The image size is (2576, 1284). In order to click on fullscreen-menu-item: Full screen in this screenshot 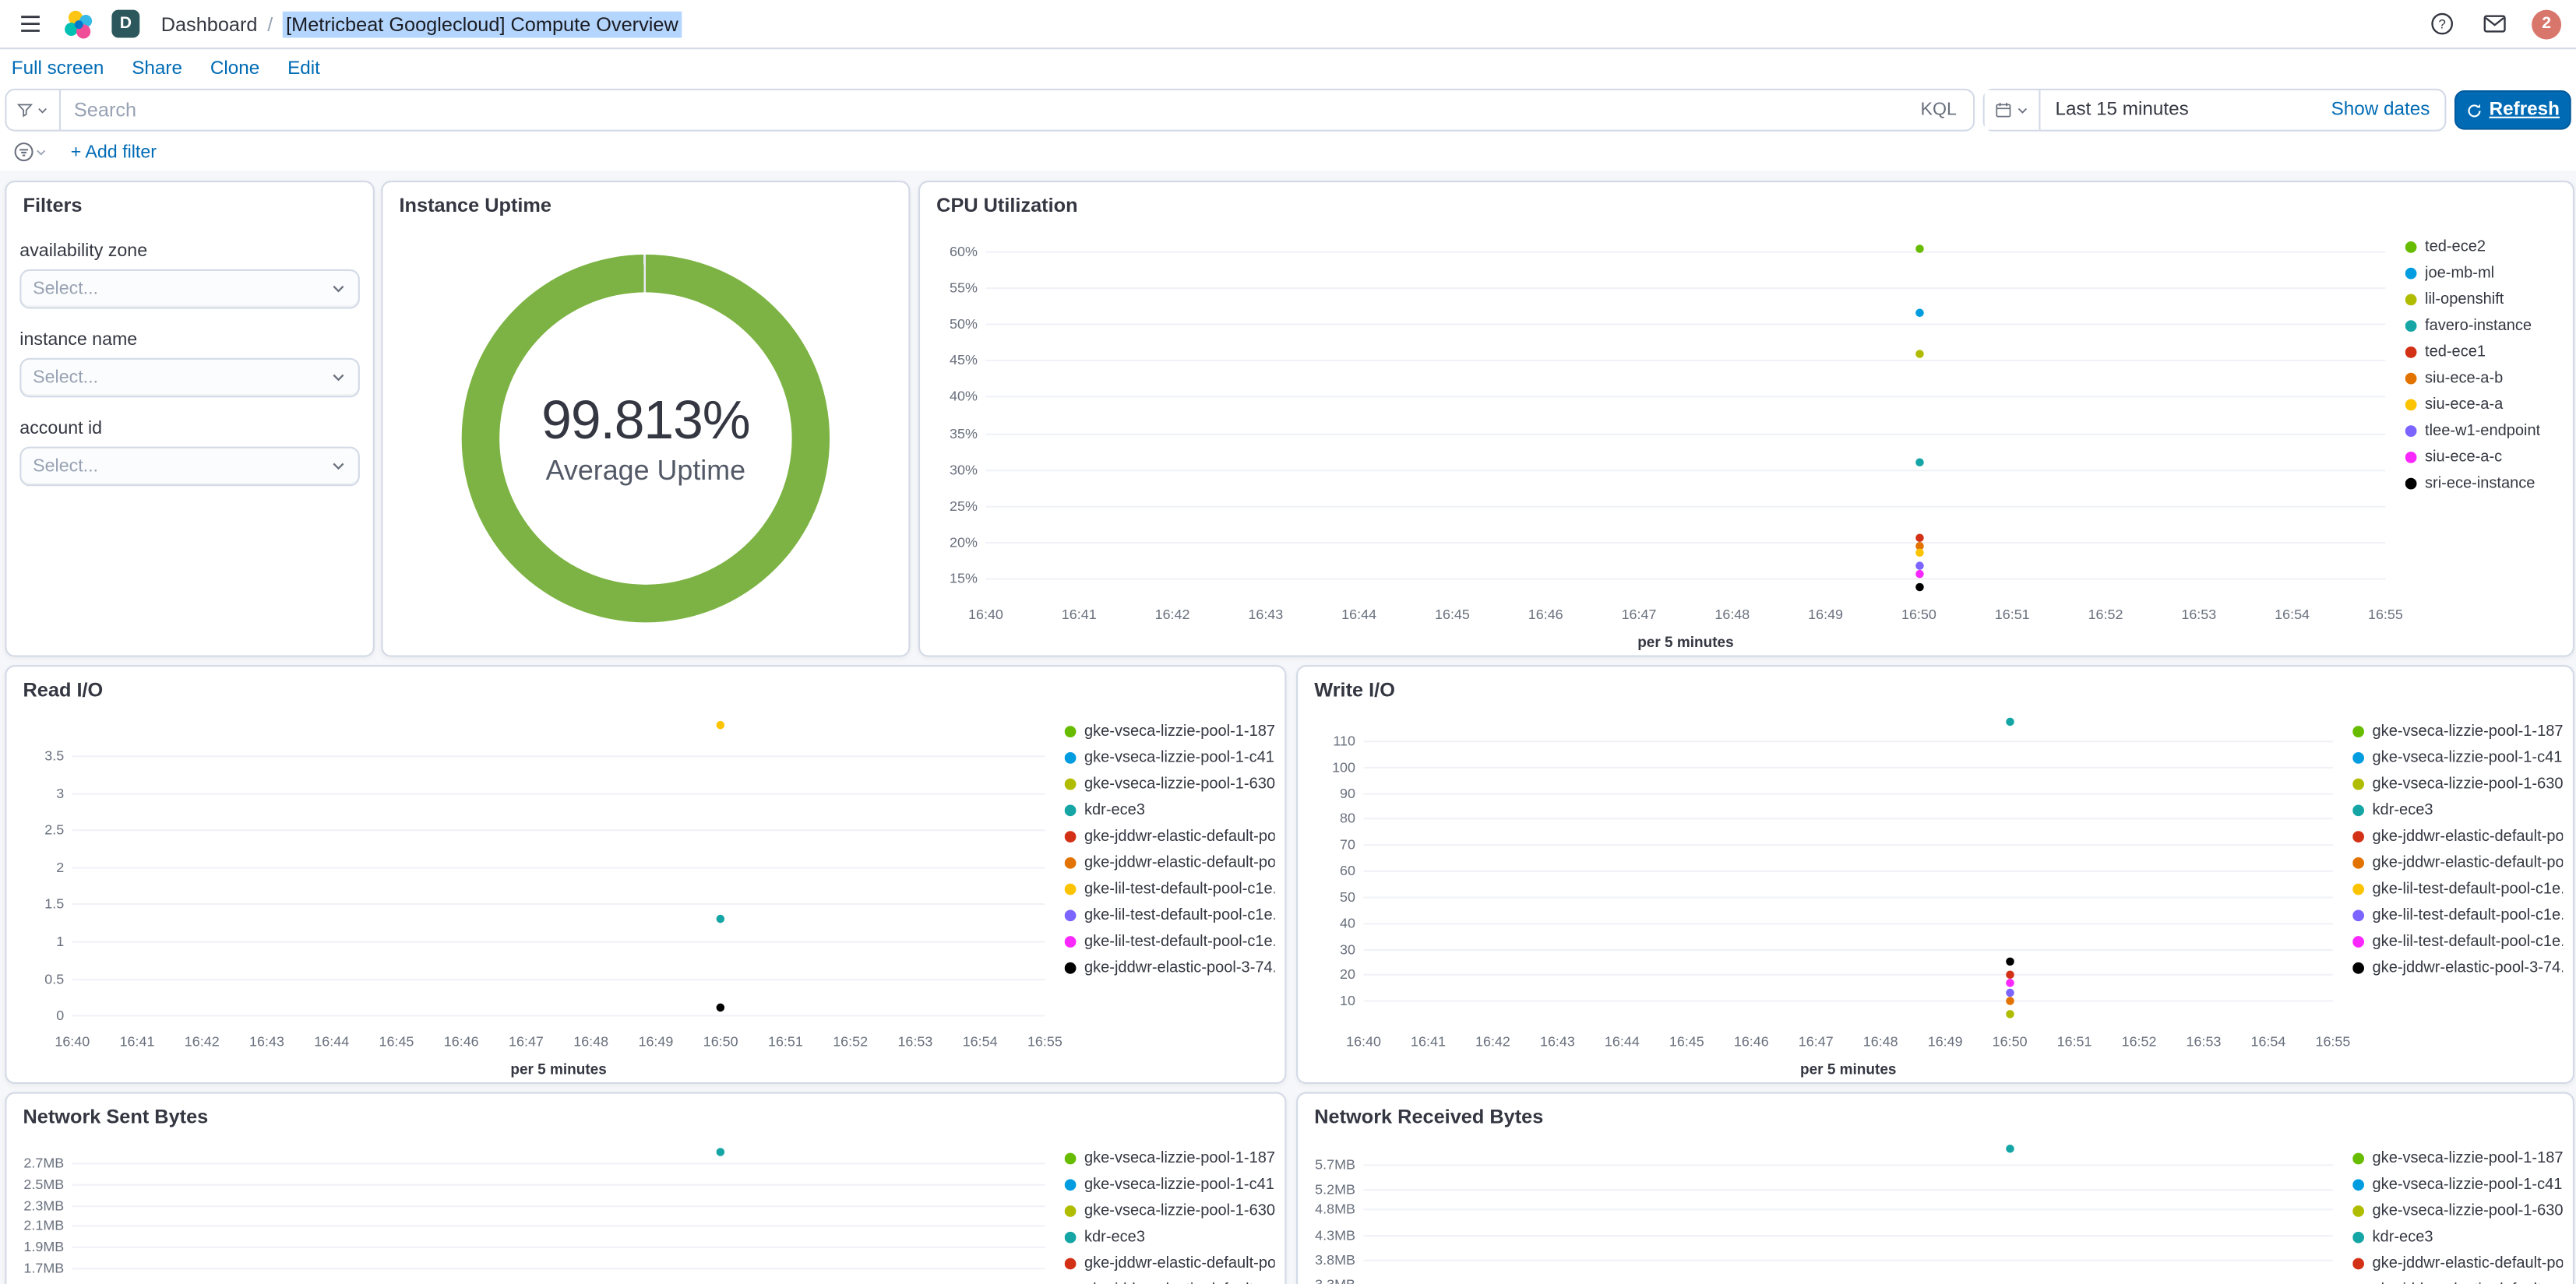, I will do `click(58, 68)`.